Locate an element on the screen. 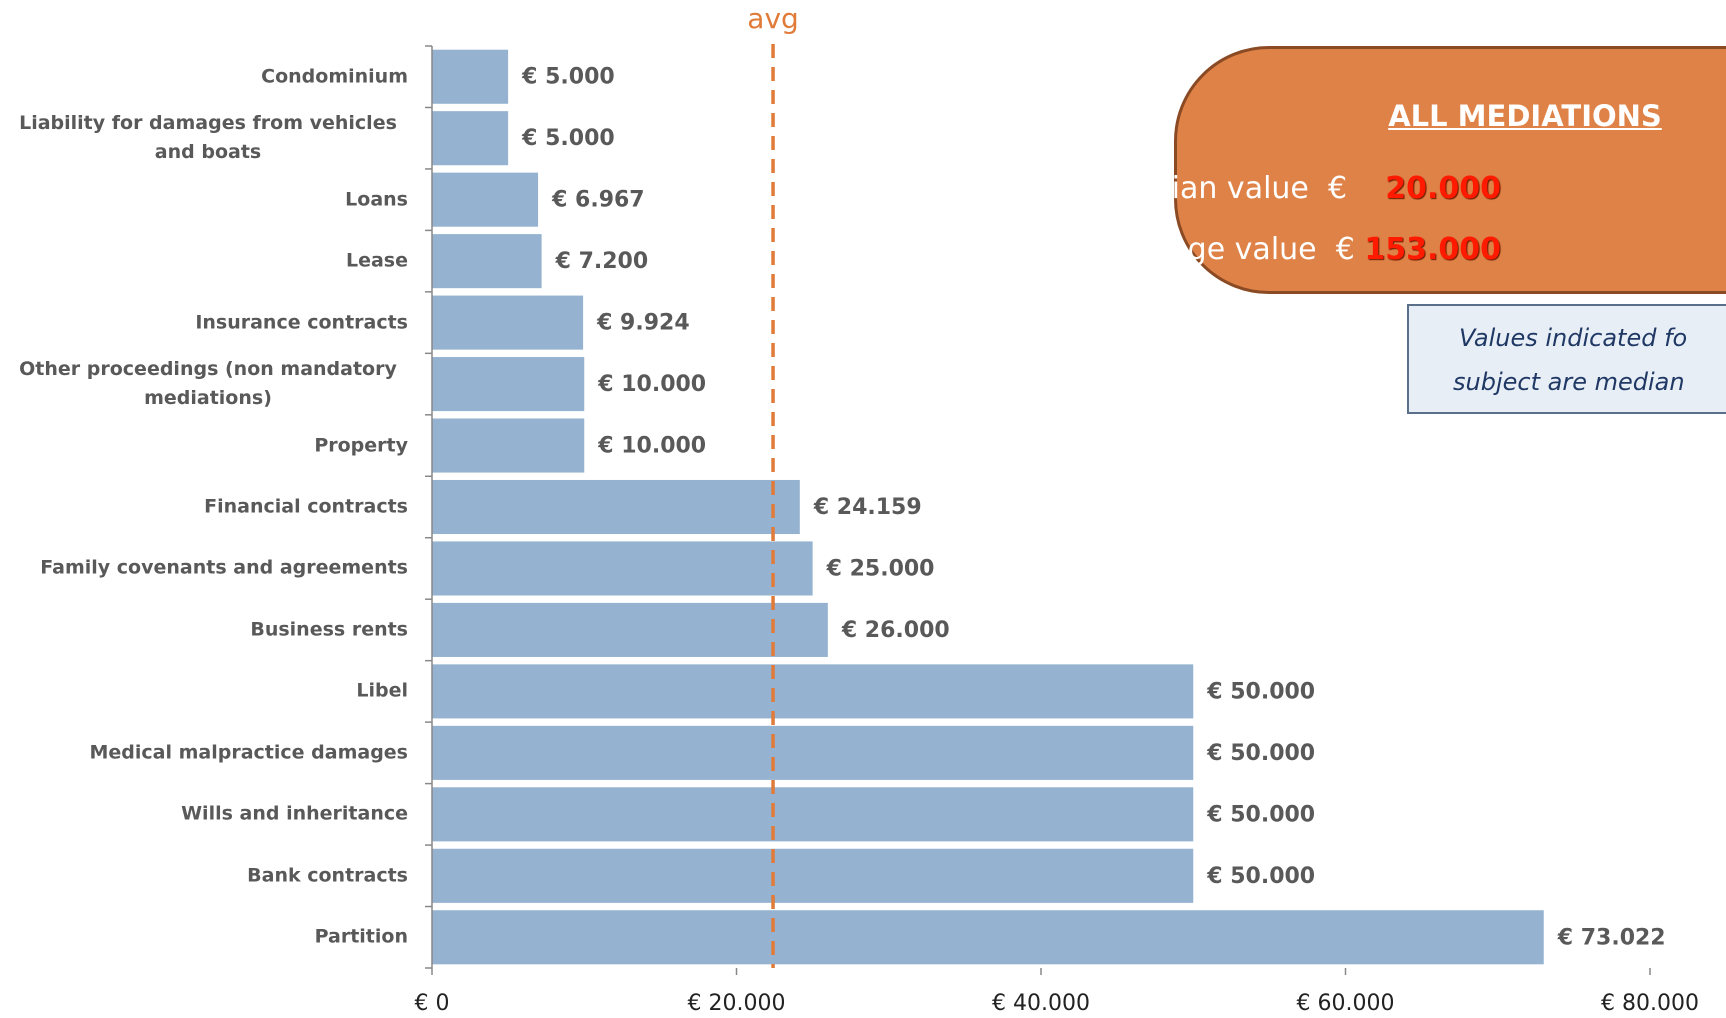  summary-label: Median value is located at coordinates (1208, 188).